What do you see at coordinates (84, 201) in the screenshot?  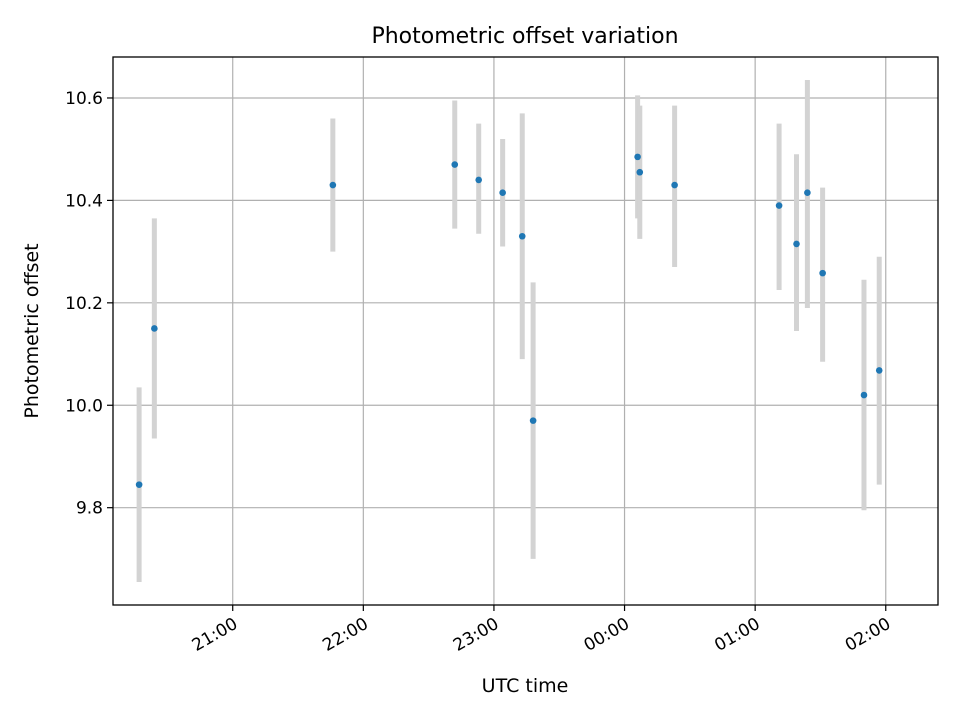 I see `y-tick-label: 10.4` at bounding box center [84, 201].